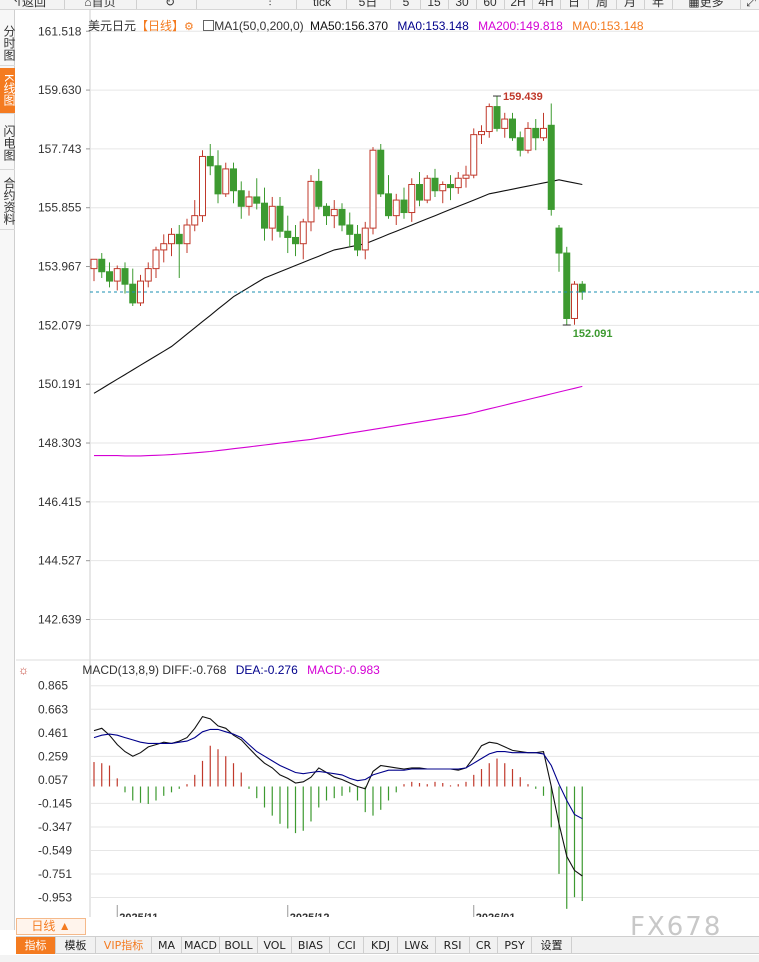 The image size is (759, 962). What do you see at coordinates (349, 26) in the screenshot?
I see `ma50-value: MA50:156.370` at bounding box center [349, 26].